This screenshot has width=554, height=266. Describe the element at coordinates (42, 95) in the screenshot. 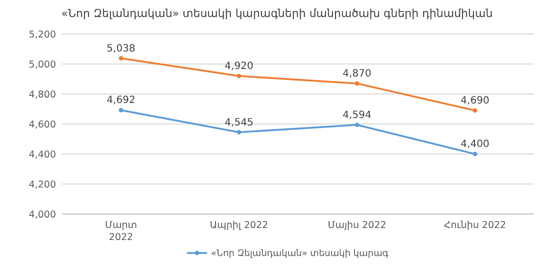

I see `y-tick-label: 4,800` at that location.